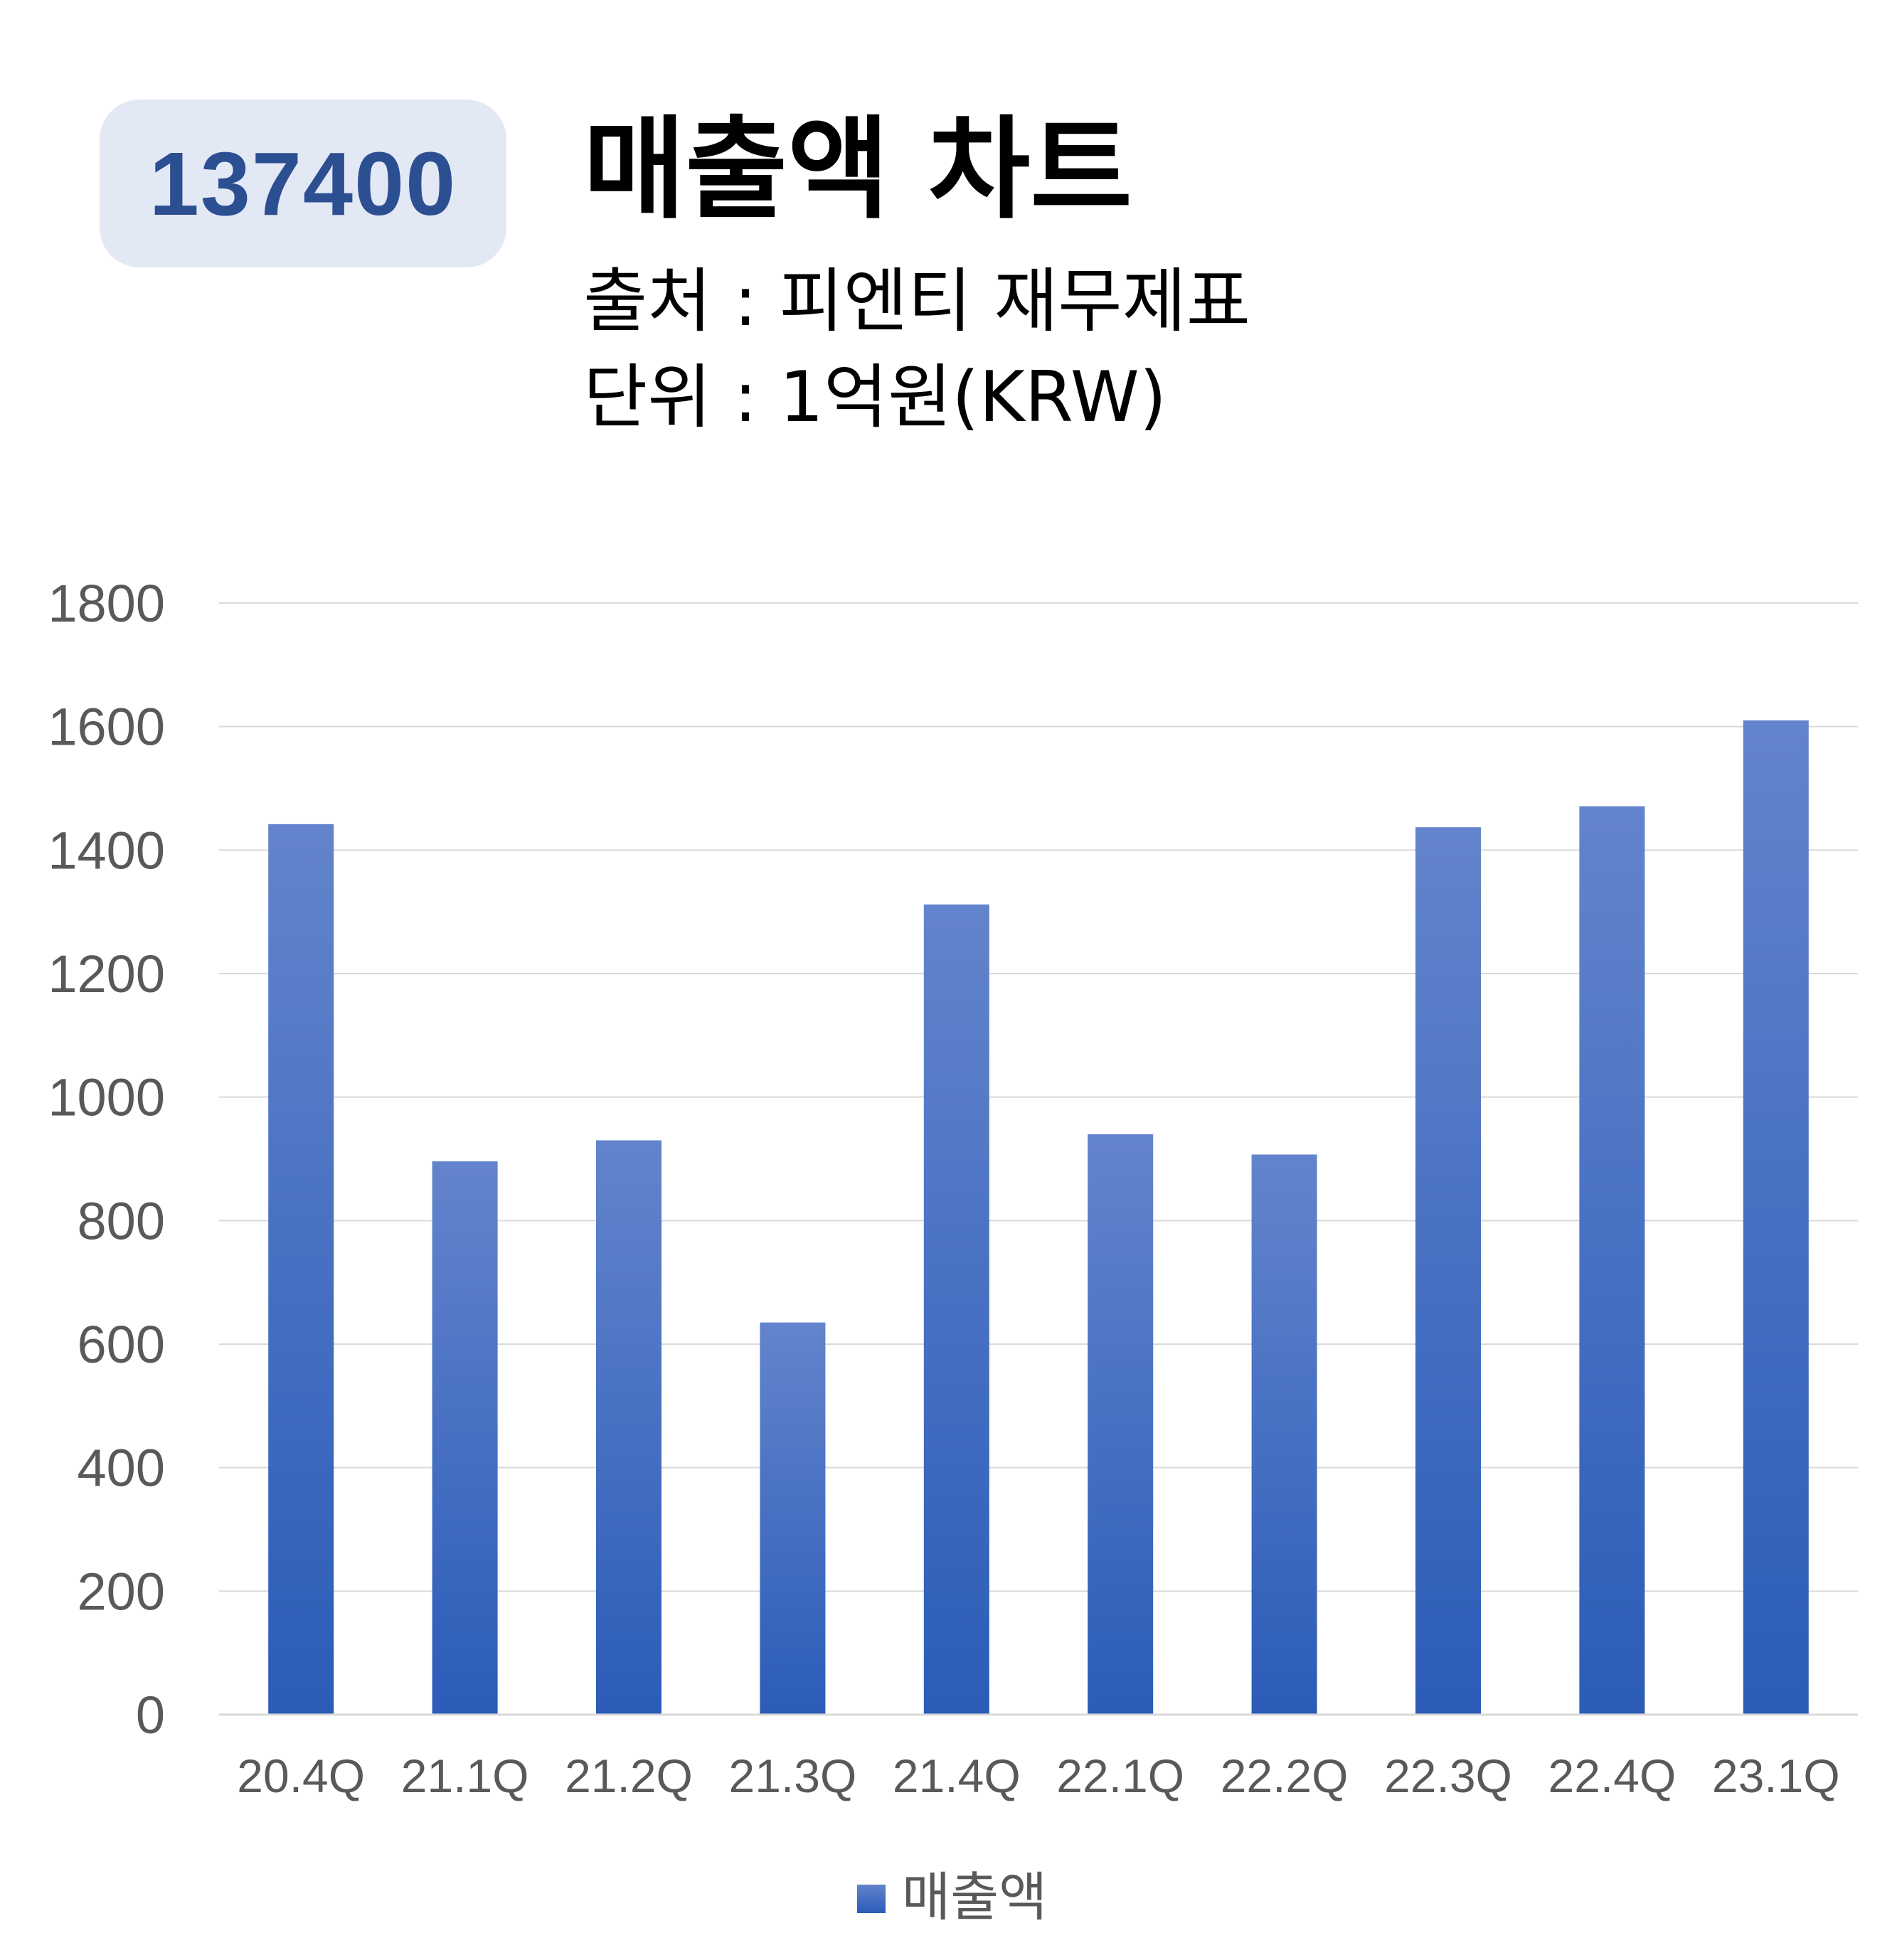 The width and height of the screenshot is (1897, 1960). Describe the element at coordinates (793, 1518) in the screenshot. I see `bar-21.3Q` at that location.